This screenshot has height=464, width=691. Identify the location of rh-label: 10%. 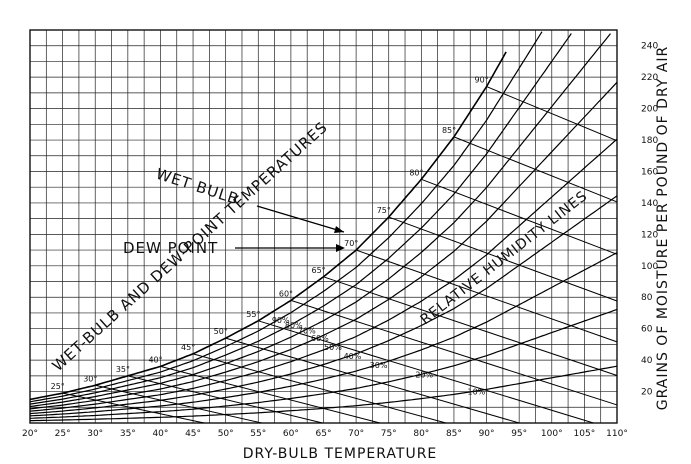
(477, 391).